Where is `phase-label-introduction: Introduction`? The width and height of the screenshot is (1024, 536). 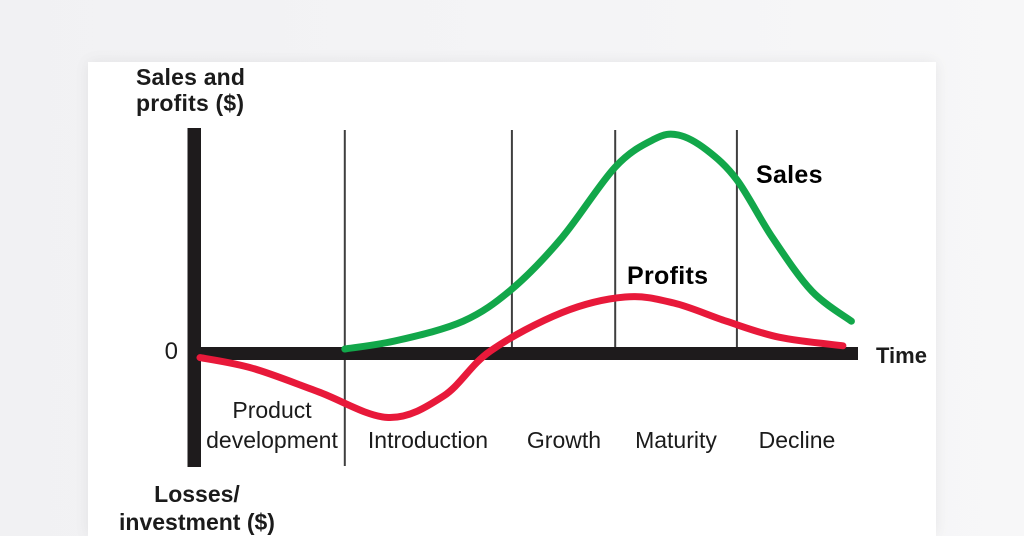
phase-label-introduction: Introduction is located at coordinates (428, 440).